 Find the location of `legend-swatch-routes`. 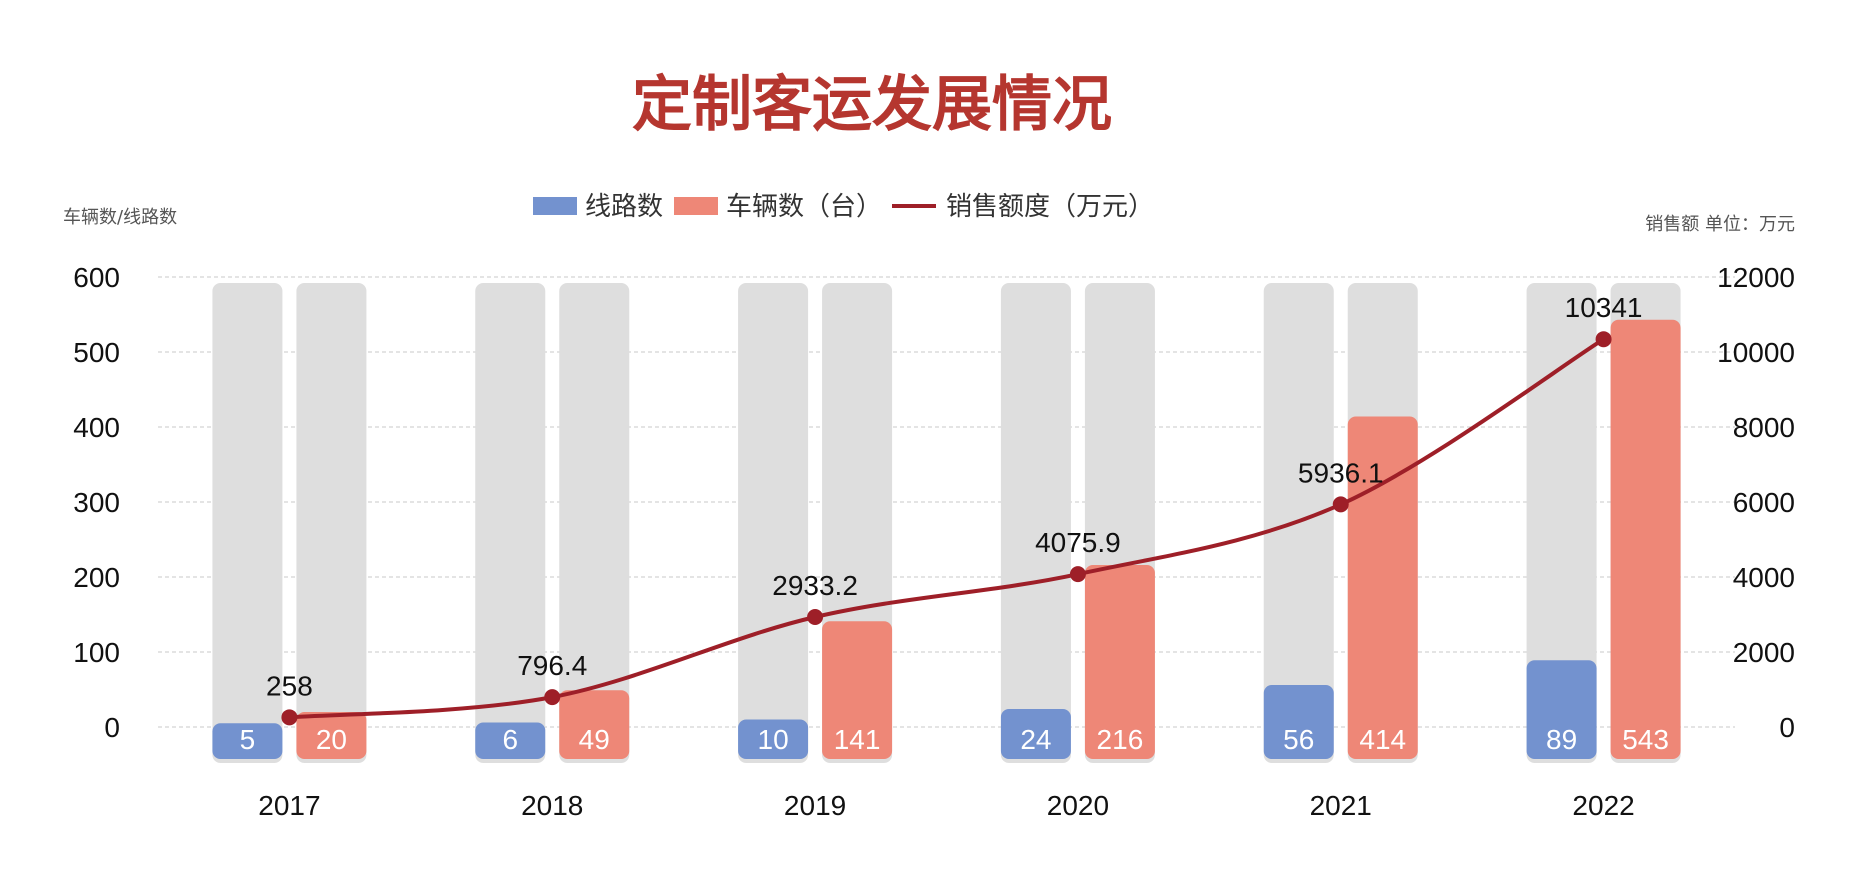

legend-swatch-routes is located at coordinates (555, 206).